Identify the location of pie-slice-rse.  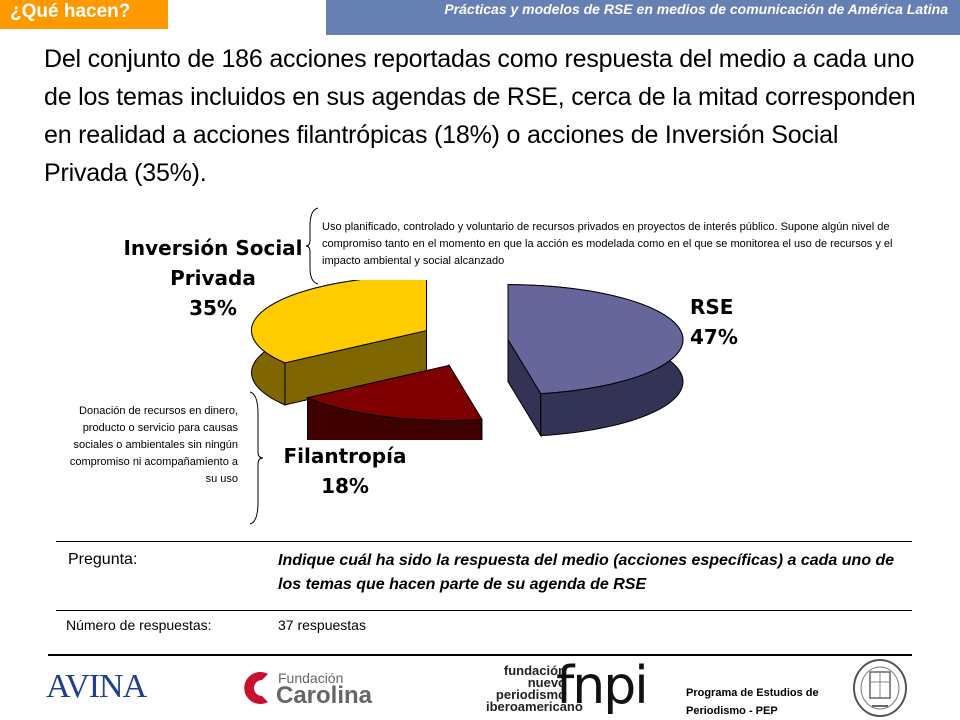
(595, 339).